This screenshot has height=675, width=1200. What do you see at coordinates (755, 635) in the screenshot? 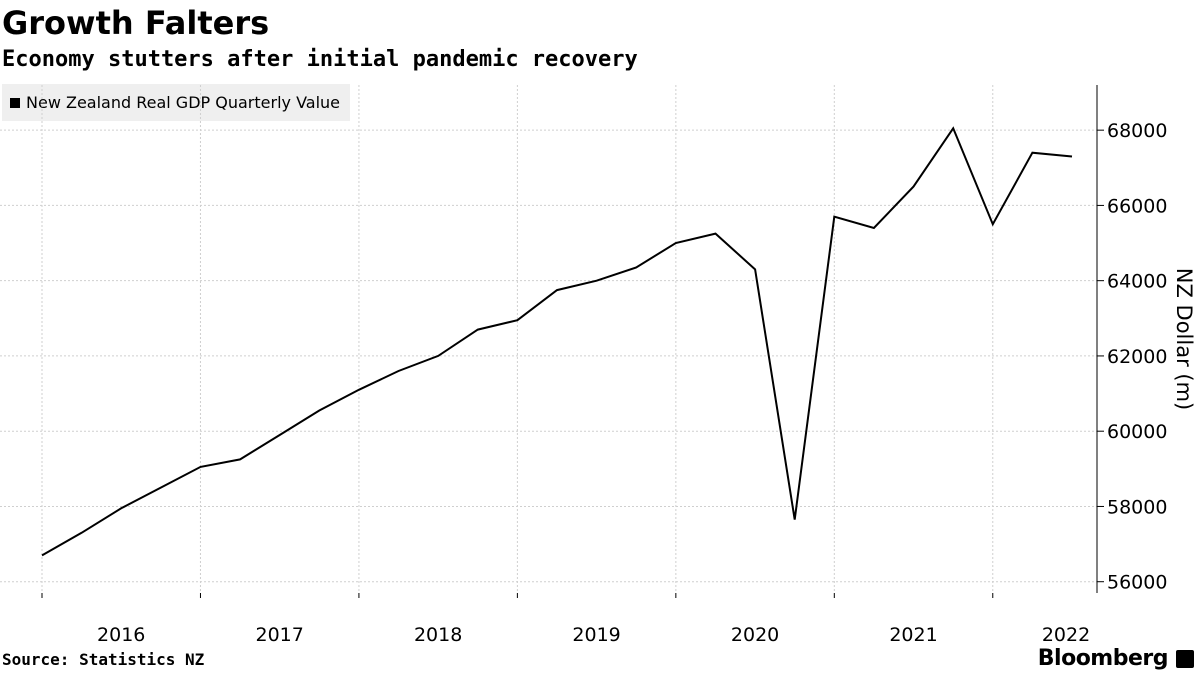
I see `x-tick-label: 2020` at bounding box center [755, 635].